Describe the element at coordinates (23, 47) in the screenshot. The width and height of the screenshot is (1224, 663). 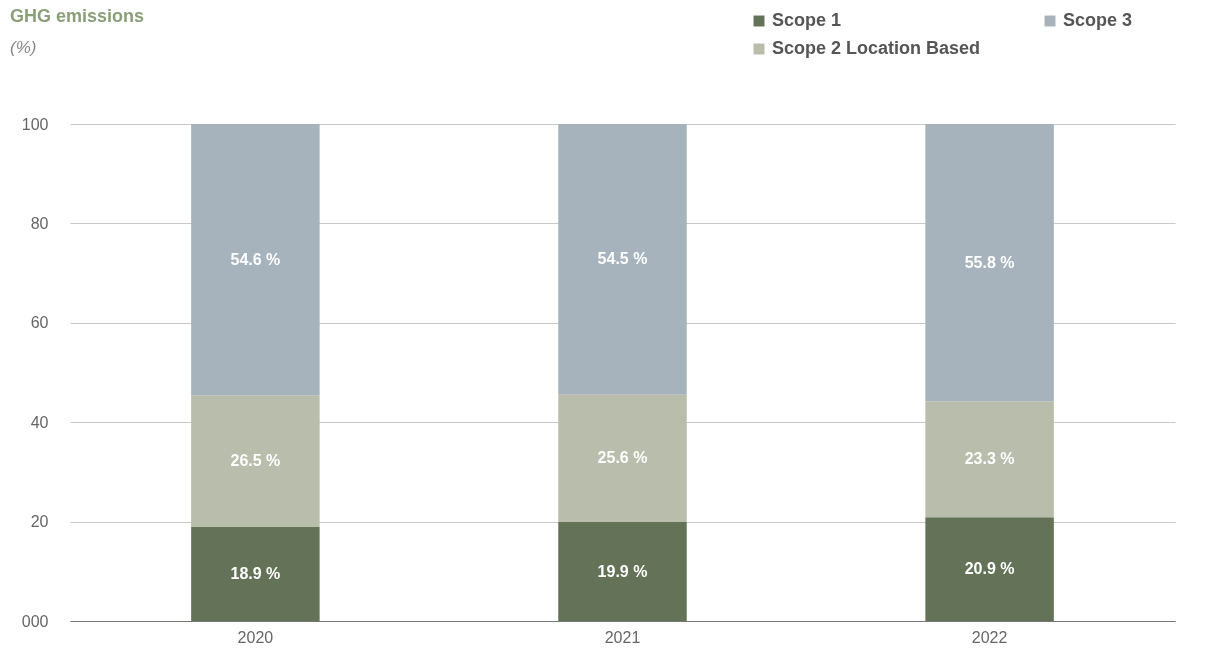
I see `chart-subtitle: (%)` at that location.